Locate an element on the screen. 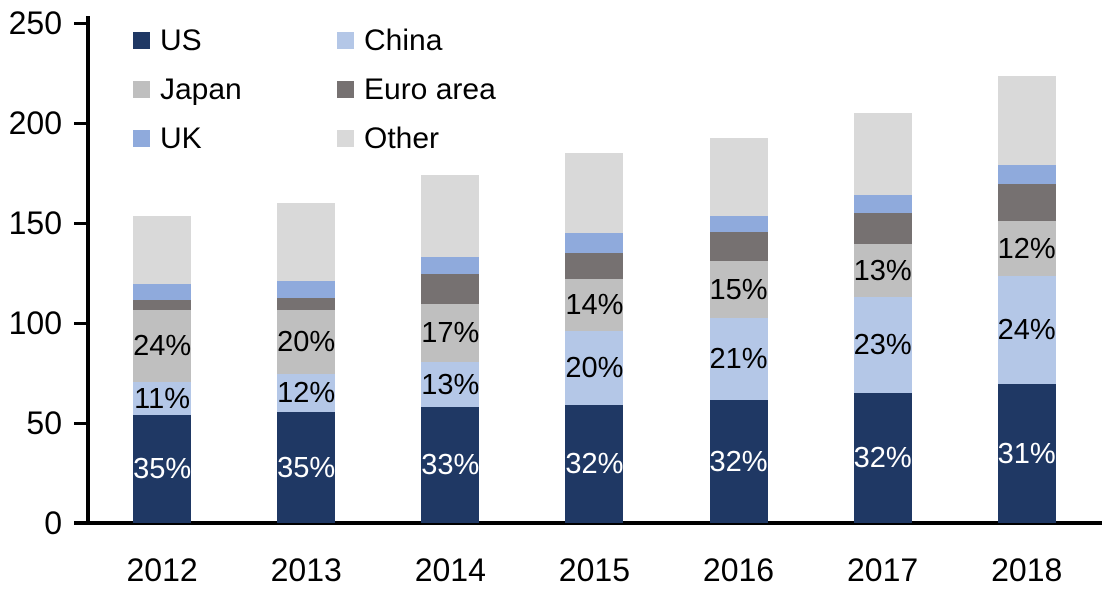 Image resolution: width=1102 pixels, height=598 pixels. segment-label-us: 31% is located at coordinates (1026, 453).